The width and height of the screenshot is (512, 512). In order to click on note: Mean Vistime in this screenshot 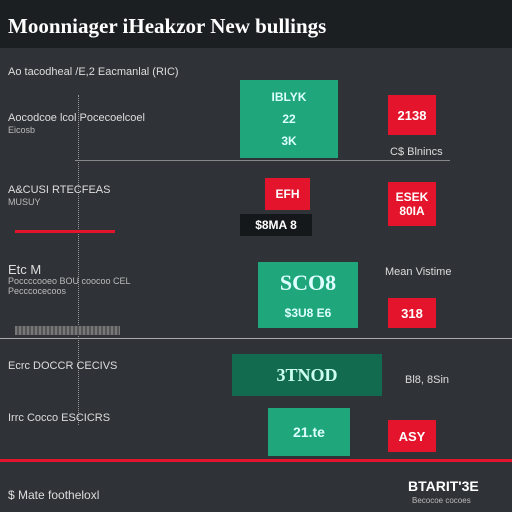, I will do `click(418, 272)`.